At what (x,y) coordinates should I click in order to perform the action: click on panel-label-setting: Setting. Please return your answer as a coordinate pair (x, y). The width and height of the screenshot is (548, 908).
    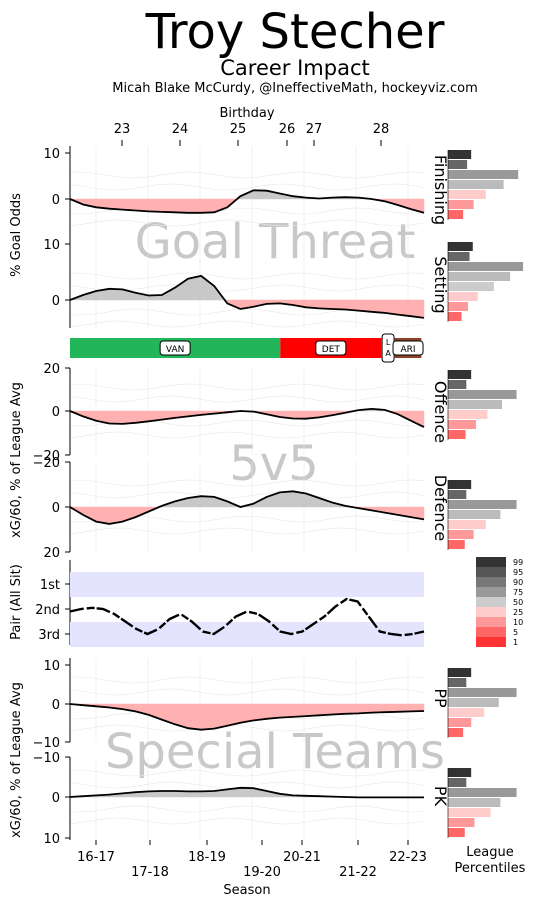
    Looking at the image, I should click on (440, 284).